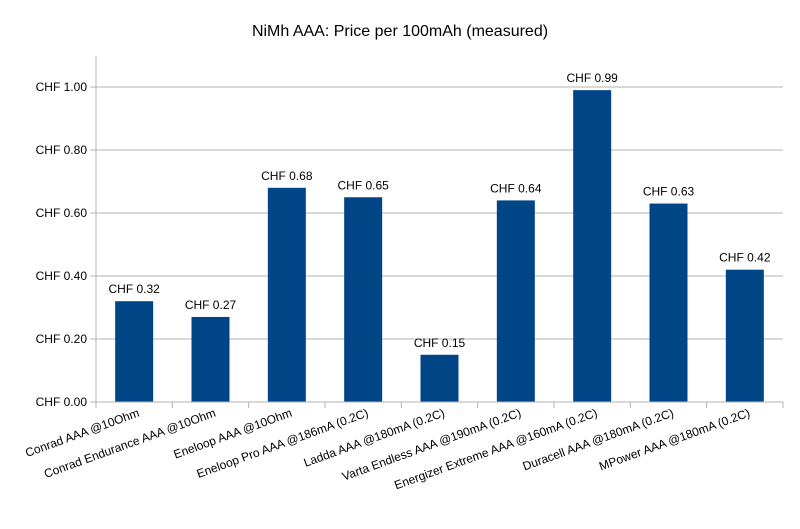  I want to click on chart-title: NiMh AAA: Price per 100mAh (measured), so click(400, 31).